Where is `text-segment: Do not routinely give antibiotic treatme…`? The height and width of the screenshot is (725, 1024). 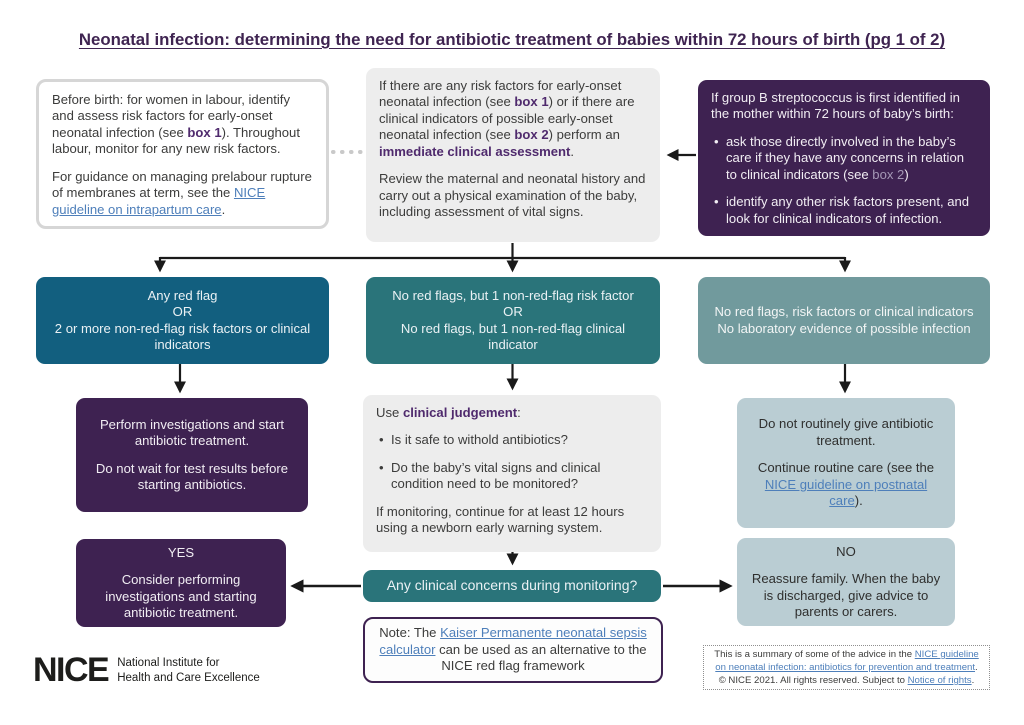 text-segment: Do not routinely give antibiotic treatme… is located at coordinates (846, 432).